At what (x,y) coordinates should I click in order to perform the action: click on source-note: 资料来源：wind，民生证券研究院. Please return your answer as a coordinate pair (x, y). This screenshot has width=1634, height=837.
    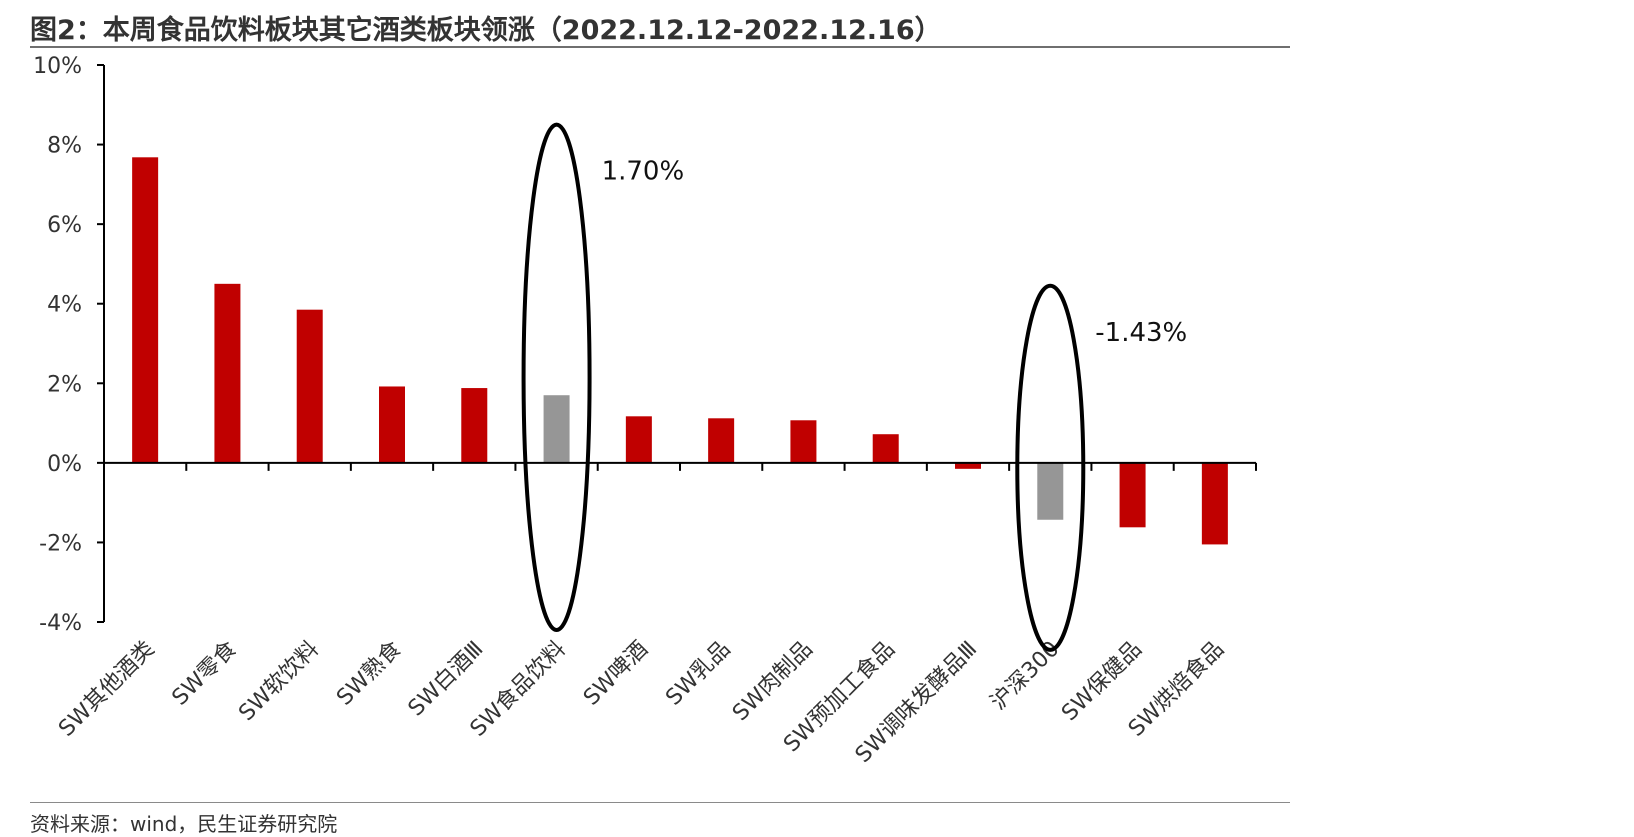
    Looking at the image, I should click on (184, 824).